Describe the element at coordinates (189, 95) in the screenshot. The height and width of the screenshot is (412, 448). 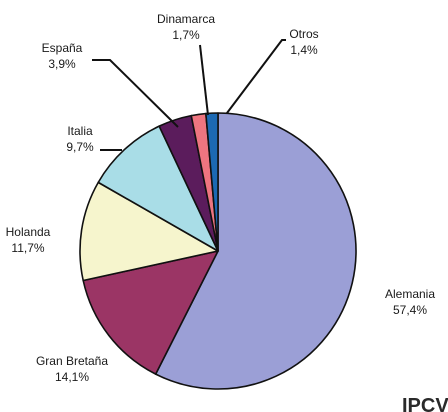
I see `leader-lines` at that location.